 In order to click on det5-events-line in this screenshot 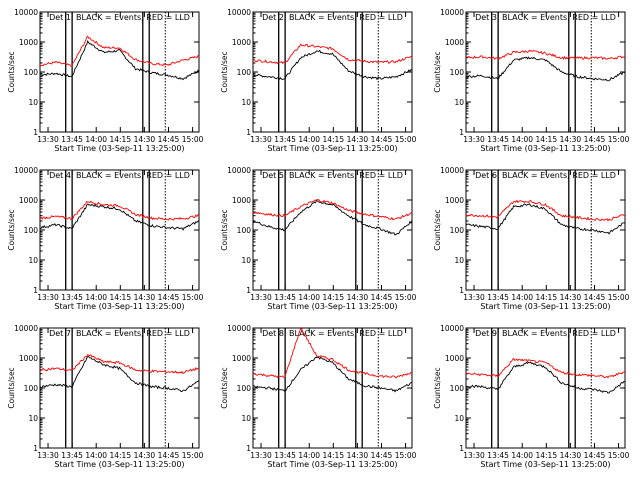, I will do `click(332, 217)`.